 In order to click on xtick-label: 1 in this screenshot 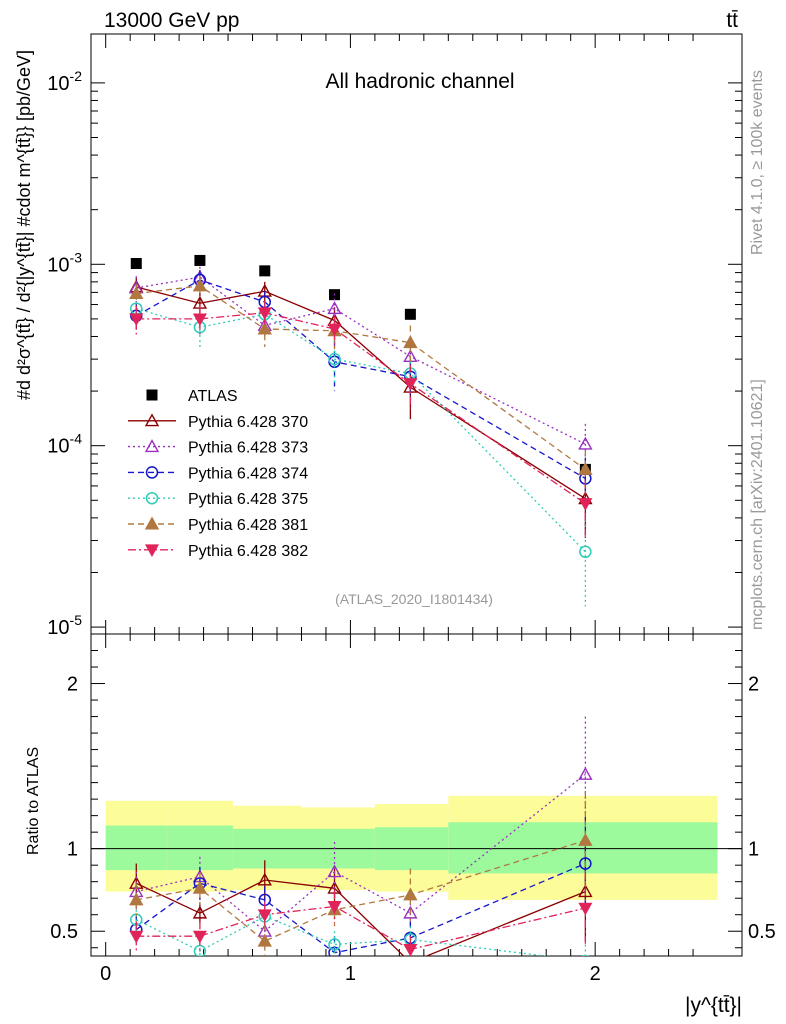, I will do `click(350, 974)`.